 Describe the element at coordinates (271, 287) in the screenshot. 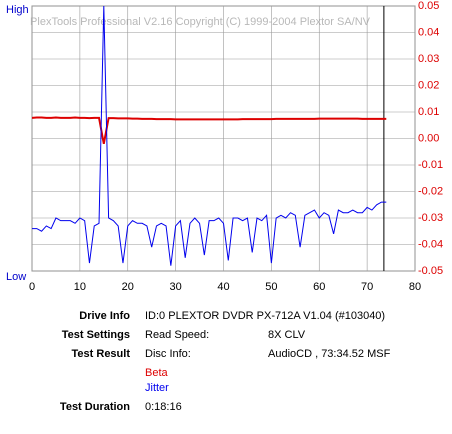

I see `x-tick-label: 50` at that location.